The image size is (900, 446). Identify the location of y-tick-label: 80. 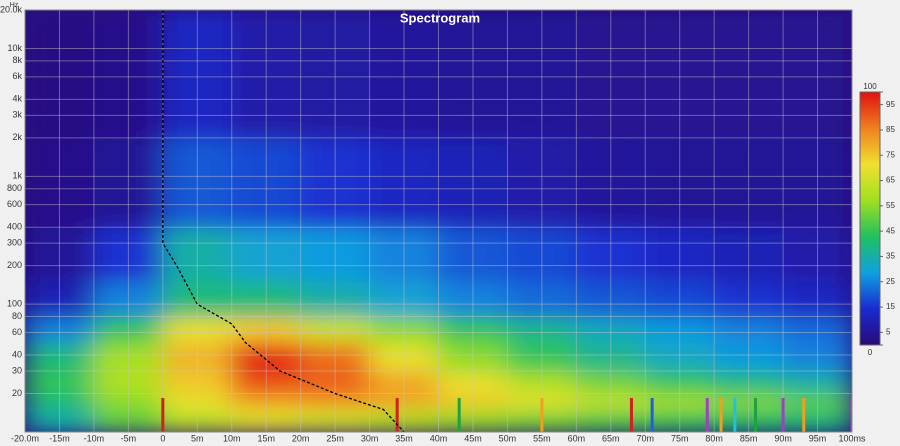
(17, 316).